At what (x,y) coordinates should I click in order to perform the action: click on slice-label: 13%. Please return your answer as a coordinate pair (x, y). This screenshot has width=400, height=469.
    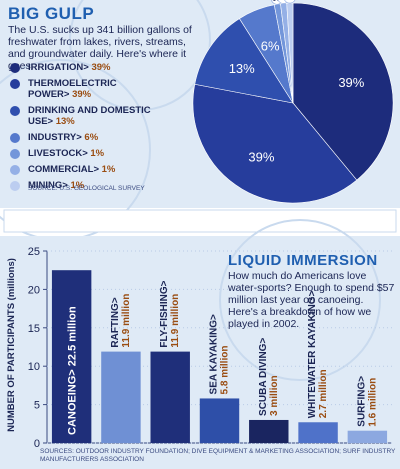
    Looking at the image, I should click on (242, 68).